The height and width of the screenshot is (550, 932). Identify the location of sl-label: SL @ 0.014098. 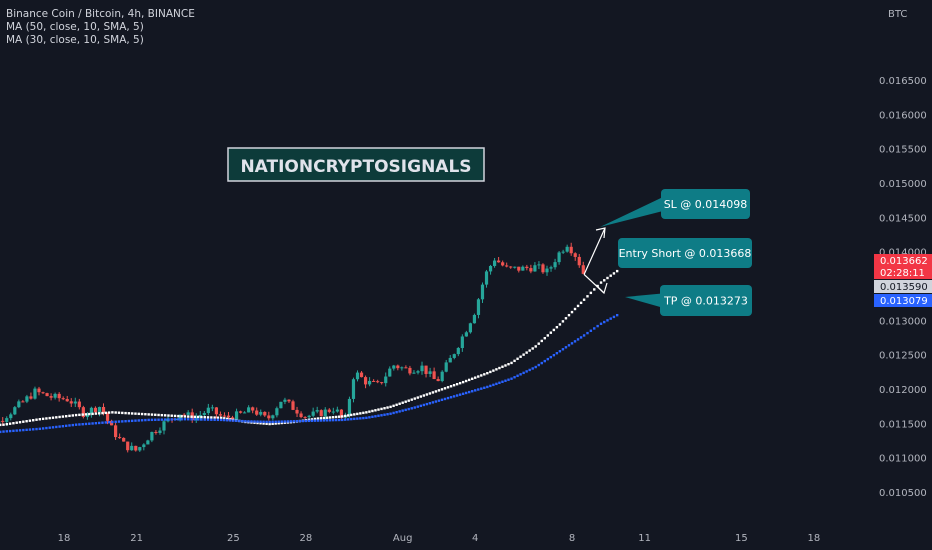
(675, 208).